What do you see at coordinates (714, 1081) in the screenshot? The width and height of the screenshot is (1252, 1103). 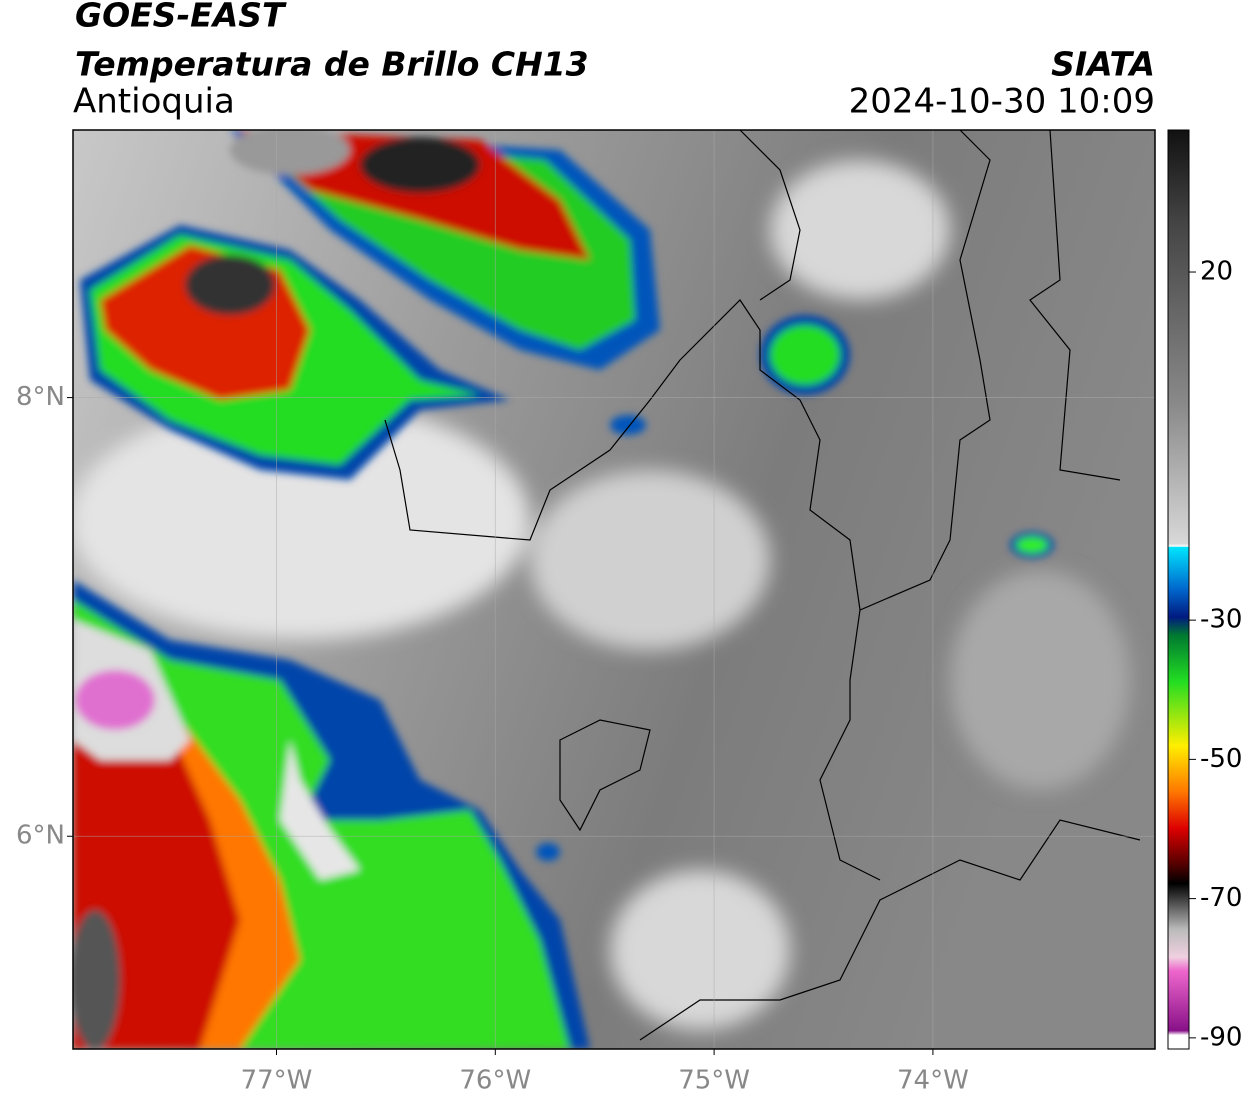 I see `x-tick-label: 75°W` at bounding box center [714, 1081].